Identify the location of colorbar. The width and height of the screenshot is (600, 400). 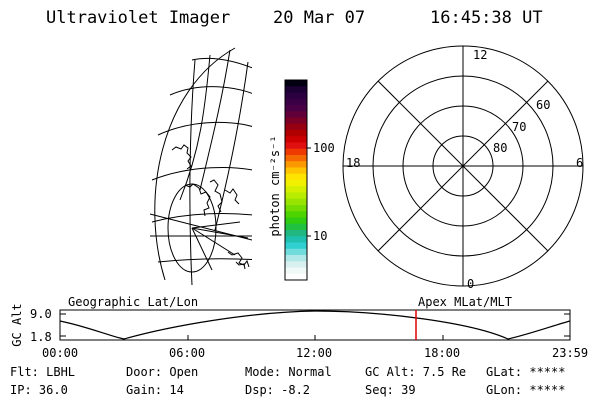
(297, 180).